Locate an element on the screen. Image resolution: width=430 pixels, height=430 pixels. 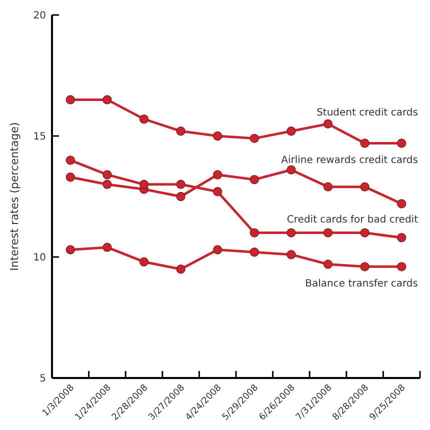
series-label: Credit cards for bad credit is located at coordinates (352, 220).